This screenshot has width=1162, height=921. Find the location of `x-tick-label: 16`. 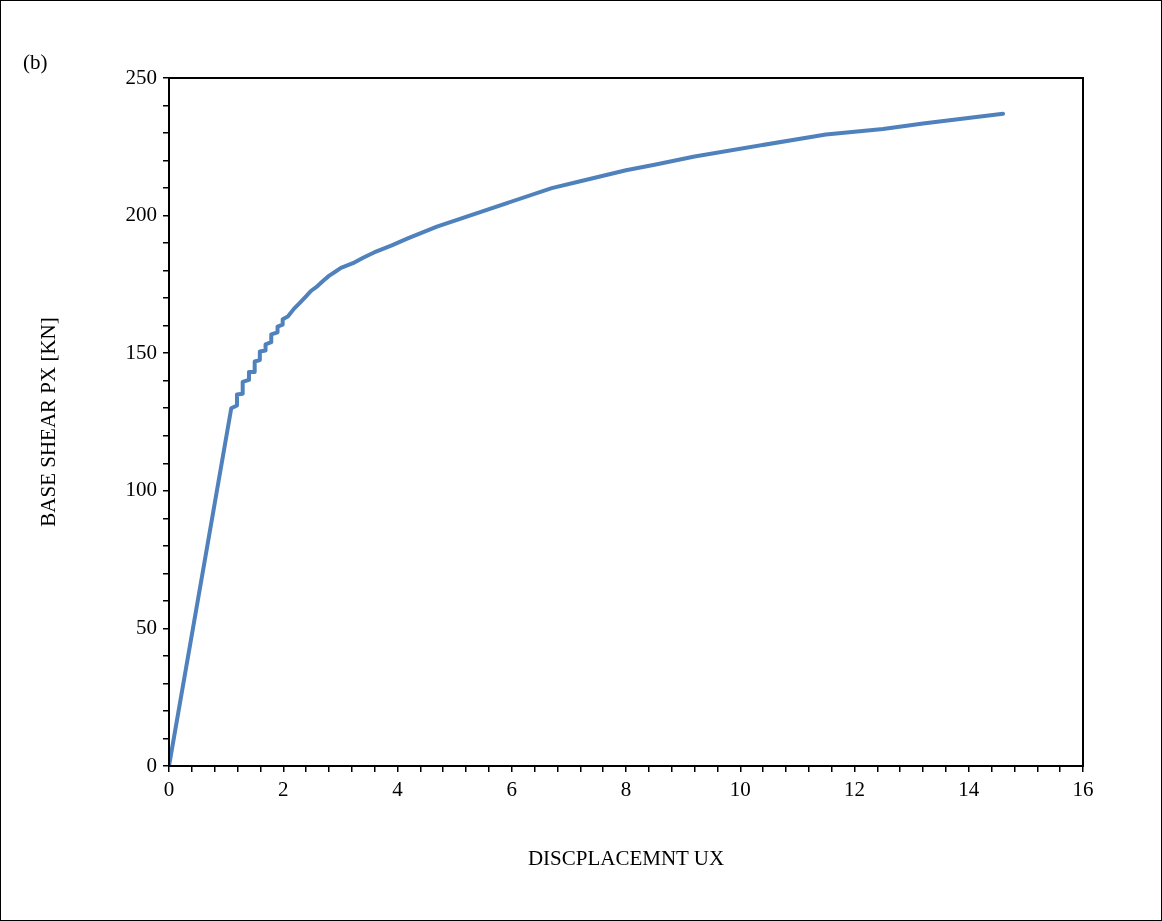

x-tick-label: 16 is located at coordinates (1083, 789).